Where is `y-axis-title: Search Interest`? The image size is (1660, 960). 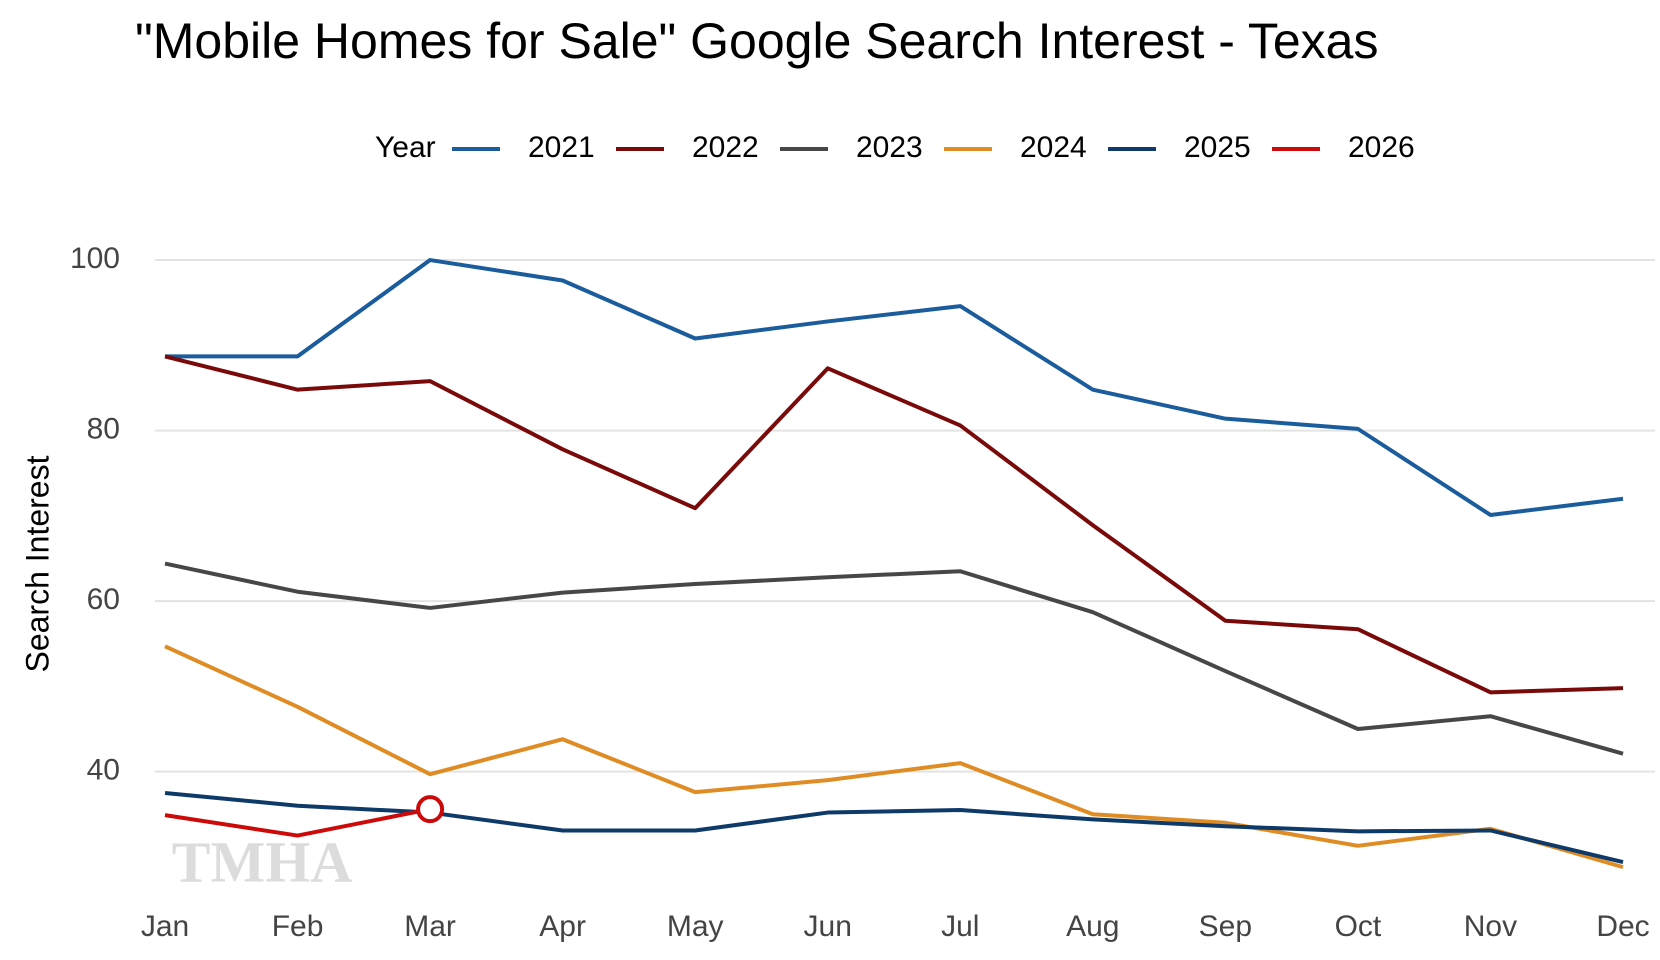
y-axis-title: Search Interest is located at coordinates (37, 563).